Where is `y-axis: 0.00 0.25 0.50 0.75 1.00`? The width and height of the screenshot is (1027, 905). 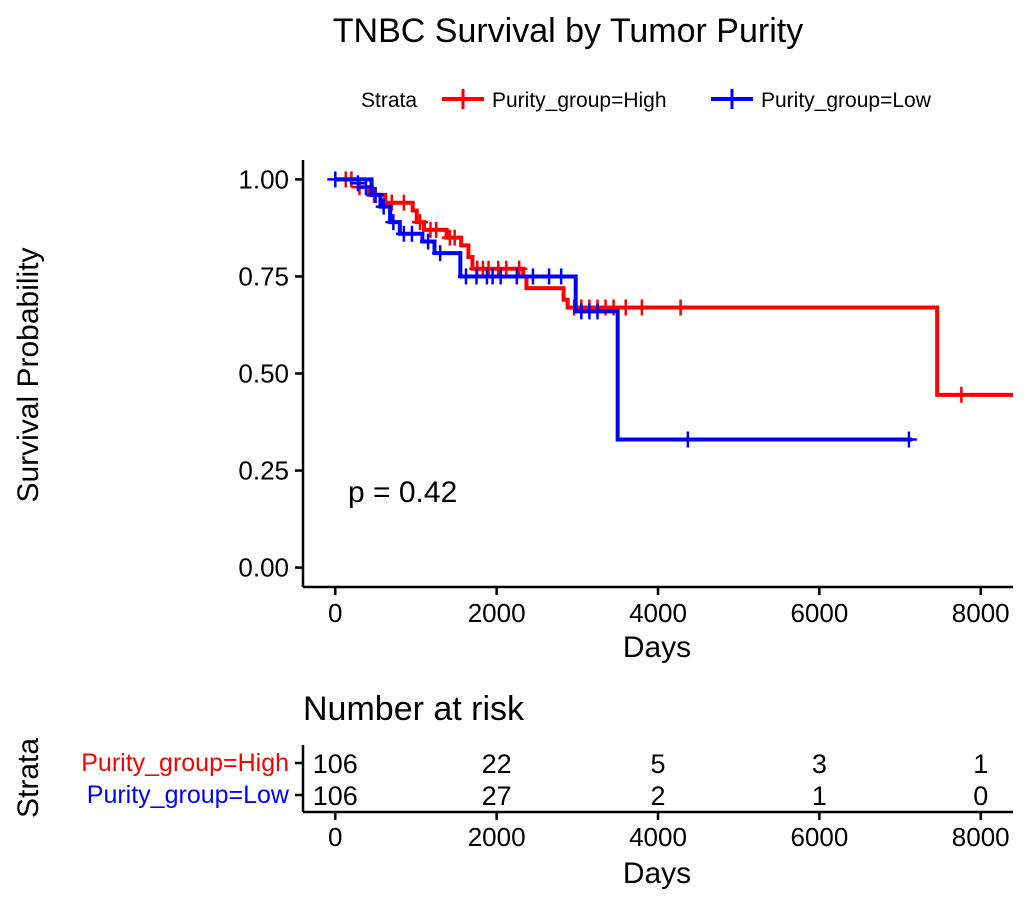
y-axis: 0.00 0.25 0.50 0.75 1.00 is located at coordinates (271, 373).